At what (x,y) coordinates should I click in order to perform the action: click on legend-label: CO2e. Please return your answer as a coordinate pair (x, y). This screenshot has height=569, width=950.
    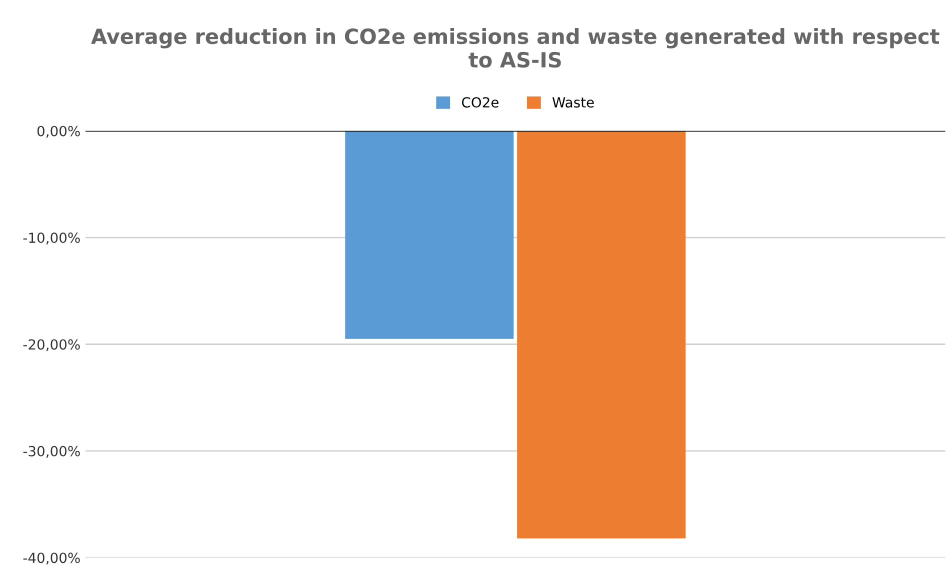
    Looking at the image, I should click on (480, 102).